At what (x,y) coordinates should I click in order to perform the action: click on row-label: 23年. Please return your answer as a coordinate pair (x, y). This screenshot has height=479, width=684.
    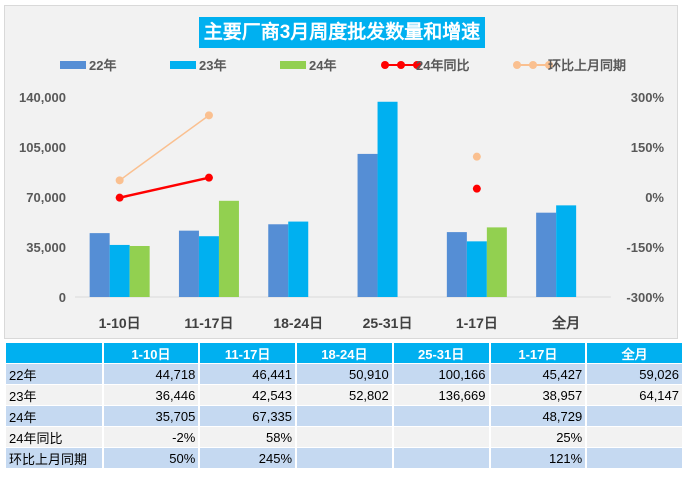
    Looking at the image, I should click on (54, 395).